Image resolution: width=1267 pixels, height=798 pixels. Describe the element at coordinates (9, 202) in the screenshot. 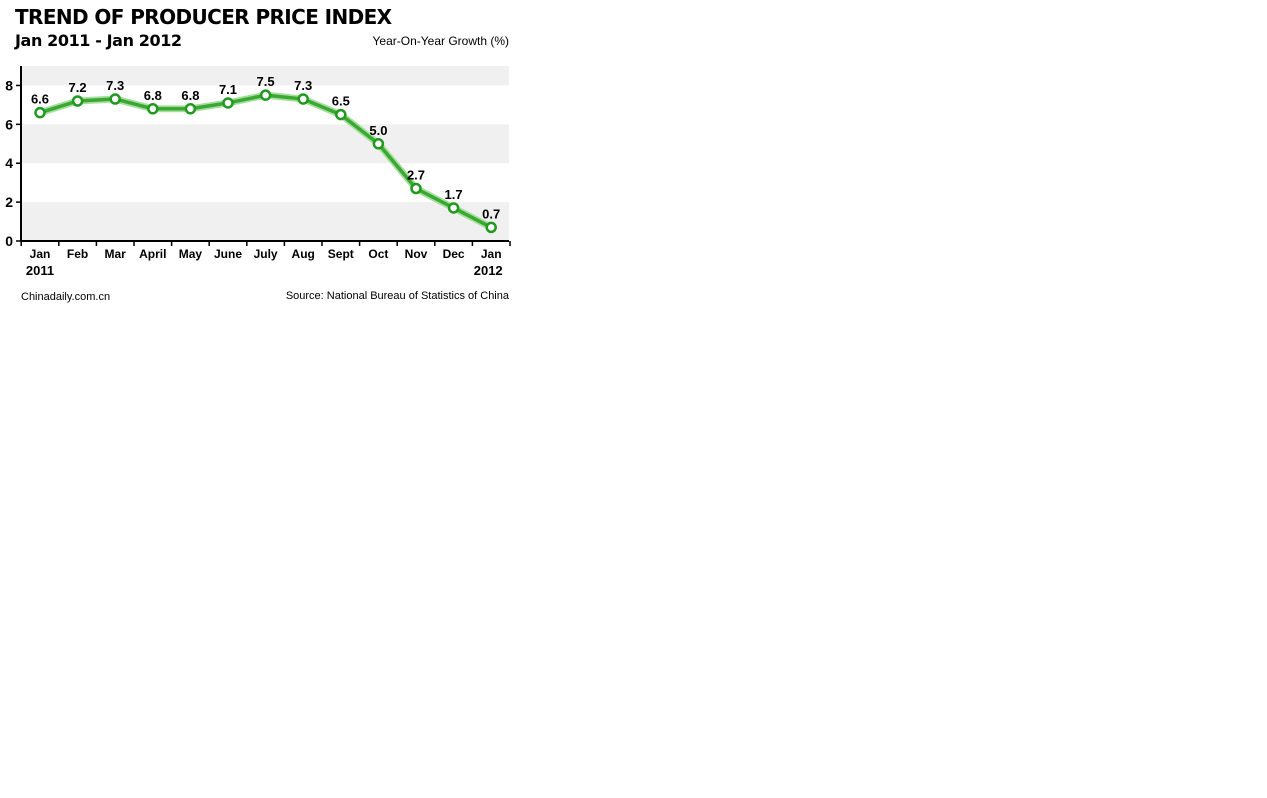

I see `y-tick-label: 2` at that location.